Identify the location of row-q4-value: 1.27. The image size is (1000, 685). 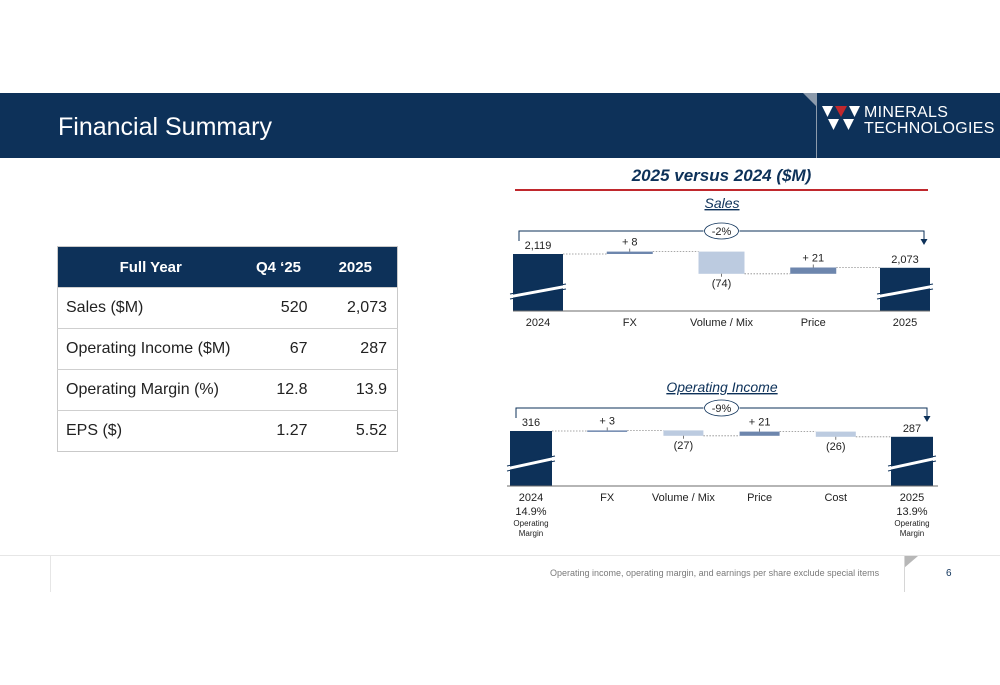
(278, 431).